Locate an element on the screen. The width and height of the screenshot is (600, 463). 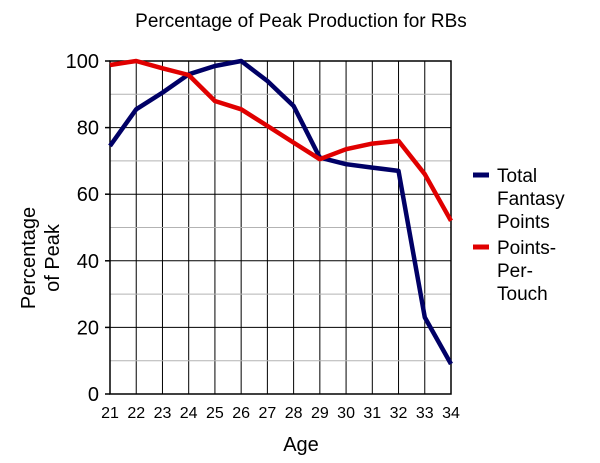
x-tick-label: 30 is located at coordinates (346, 413).